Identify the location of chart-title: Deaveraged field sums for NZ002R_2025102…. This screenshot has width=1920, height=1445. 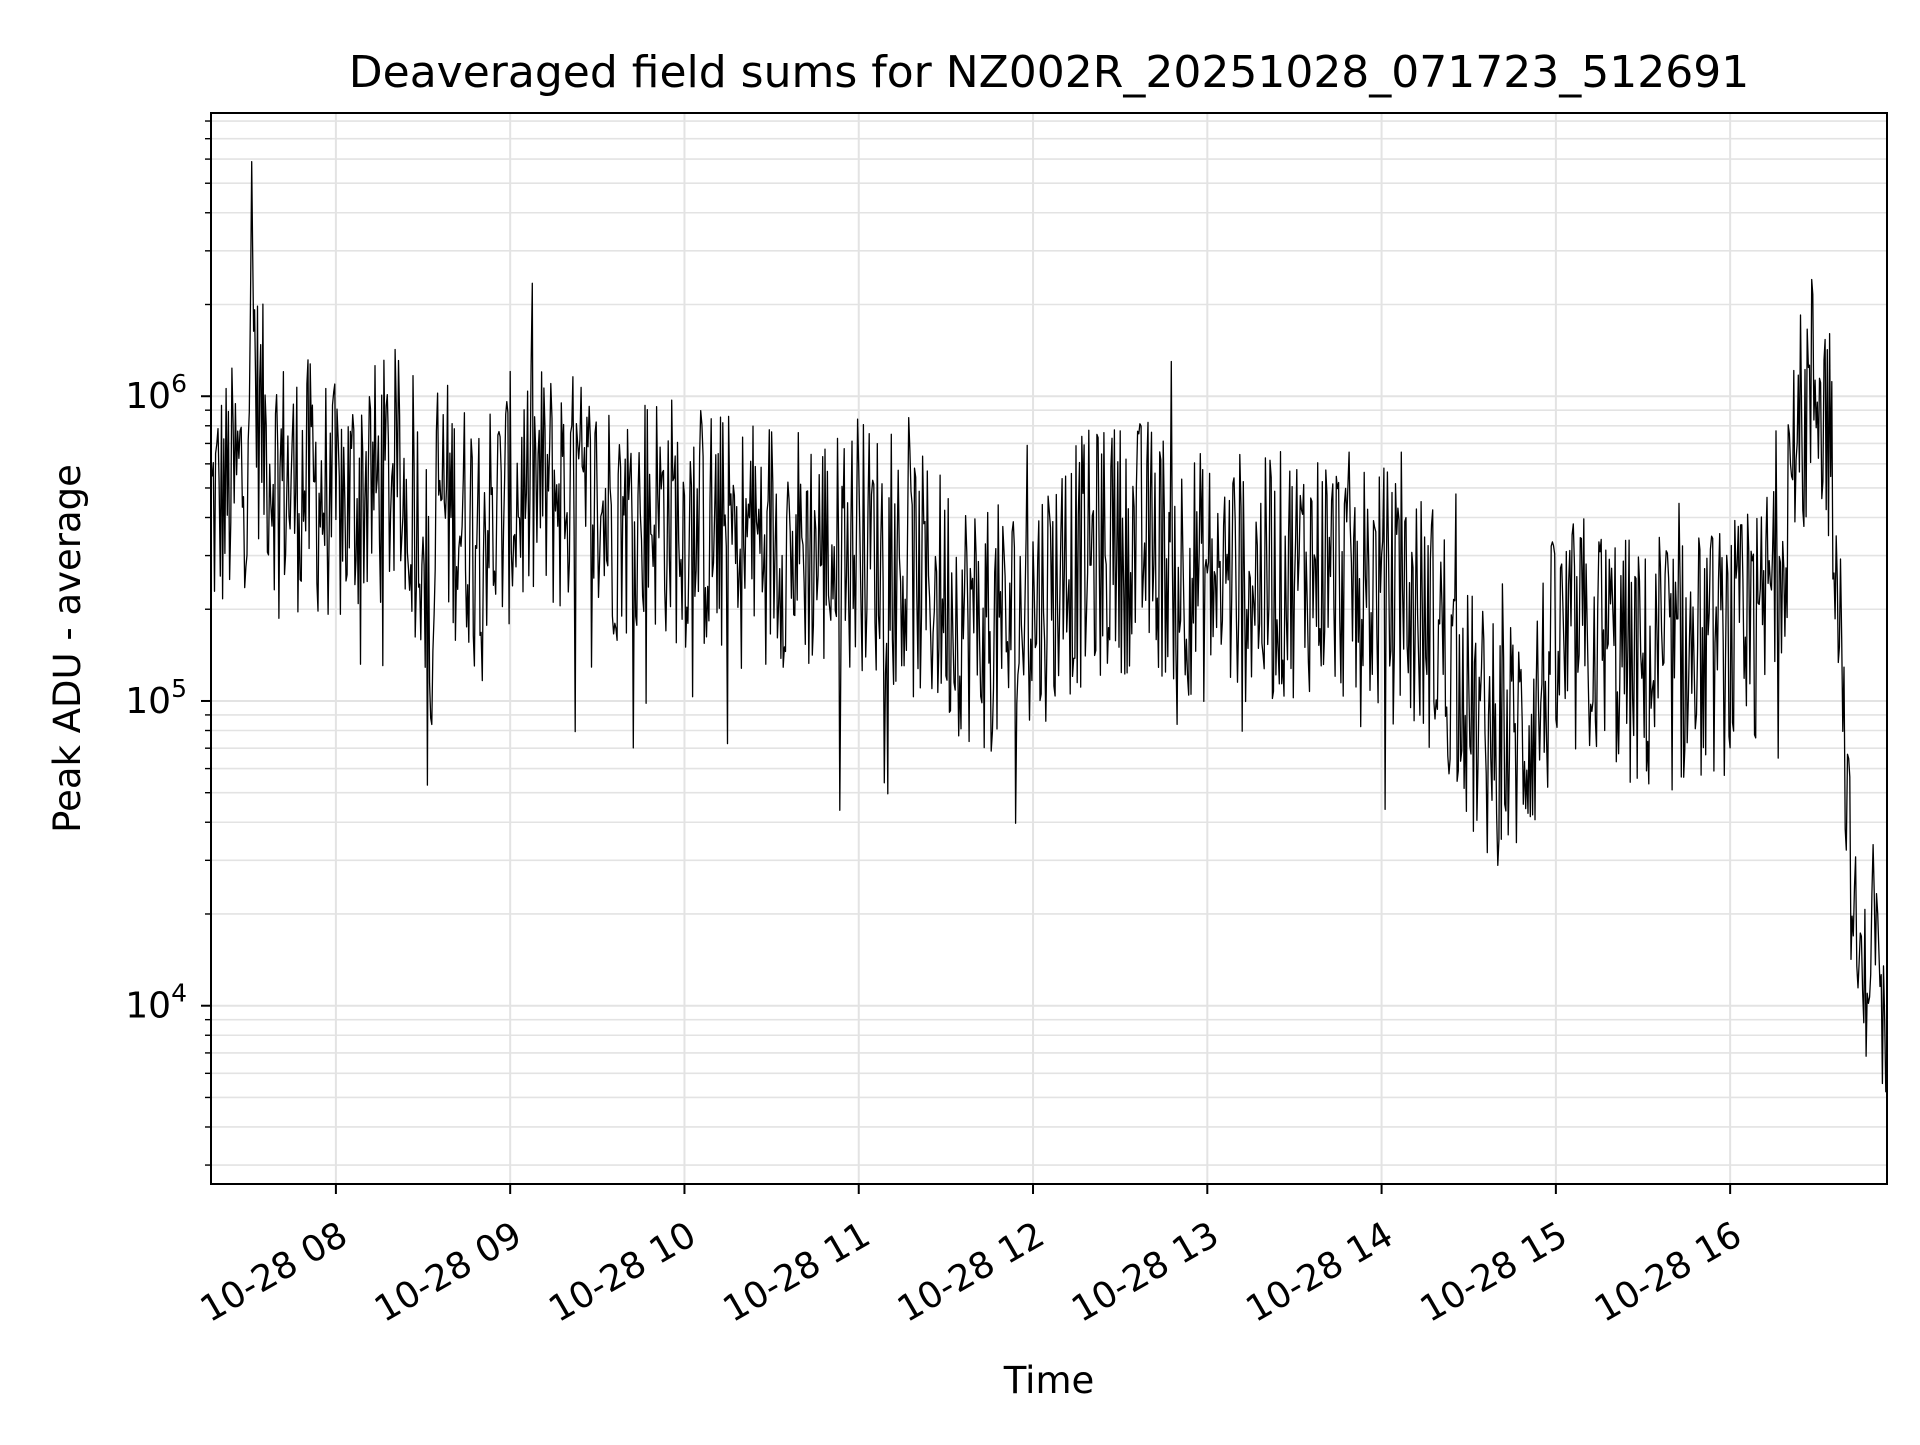
(1049, 72).